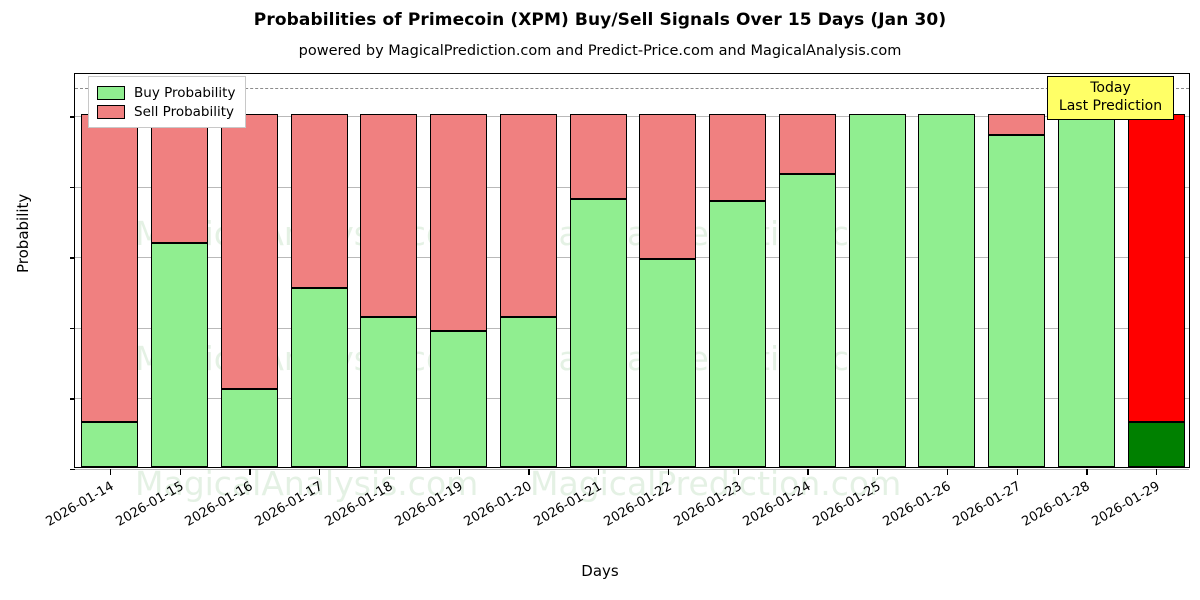 The height and width of the screenshot is (600, 1200). Describe the element at coordinates (1110, 88) in the screenshot. I see `today-line1: Today` at that location.